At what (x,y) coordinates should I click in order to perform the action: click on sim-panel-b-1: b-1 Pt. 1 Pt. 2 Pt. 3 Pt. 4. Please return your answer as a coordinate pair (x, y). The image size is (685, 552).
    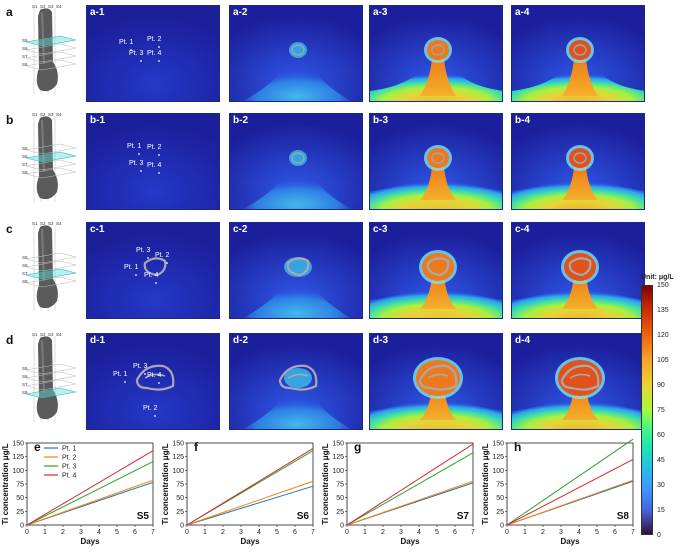
    Looking at the image, I should click on (153, 161).